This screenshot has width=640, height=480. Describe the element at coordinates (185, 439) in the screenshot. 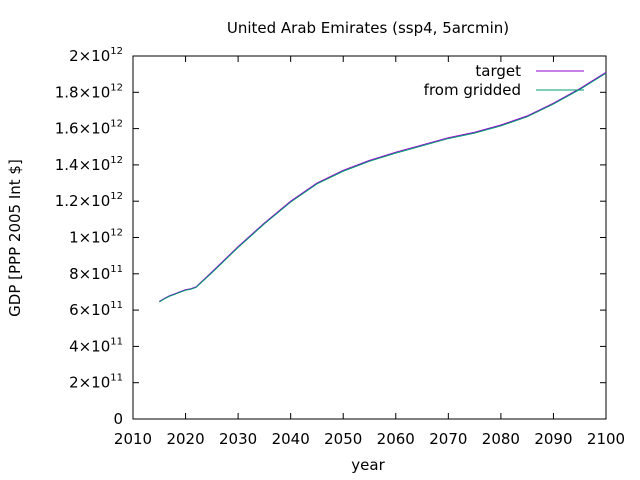

I see `x-tick-label: 2020` at that location.